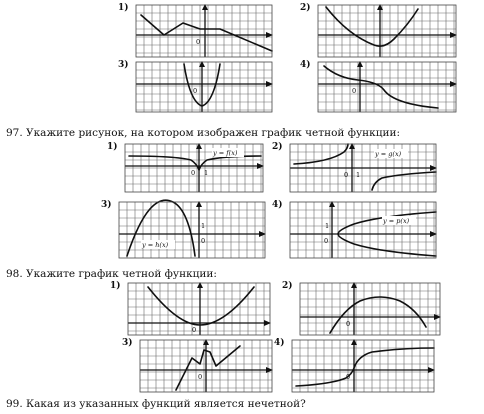 The image size is (484, 414). I want to click on graph-svg: y = f(x) 0 1, so click(194, 168).